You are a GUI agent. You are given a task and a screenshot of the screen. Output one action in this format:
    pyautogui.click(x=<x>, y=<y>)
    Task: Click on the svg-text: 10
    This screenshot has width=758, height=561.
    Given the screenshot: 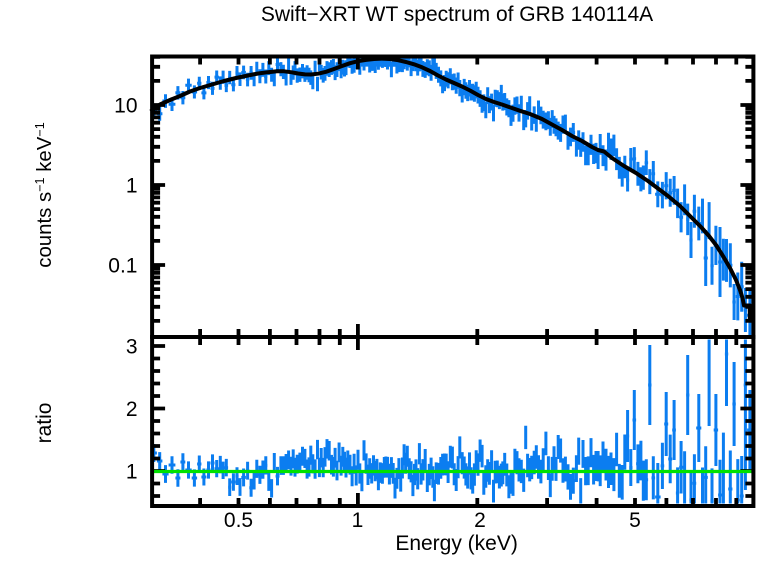 What is the action you would take?
    pyautogui.click(x=125, y=106)
    